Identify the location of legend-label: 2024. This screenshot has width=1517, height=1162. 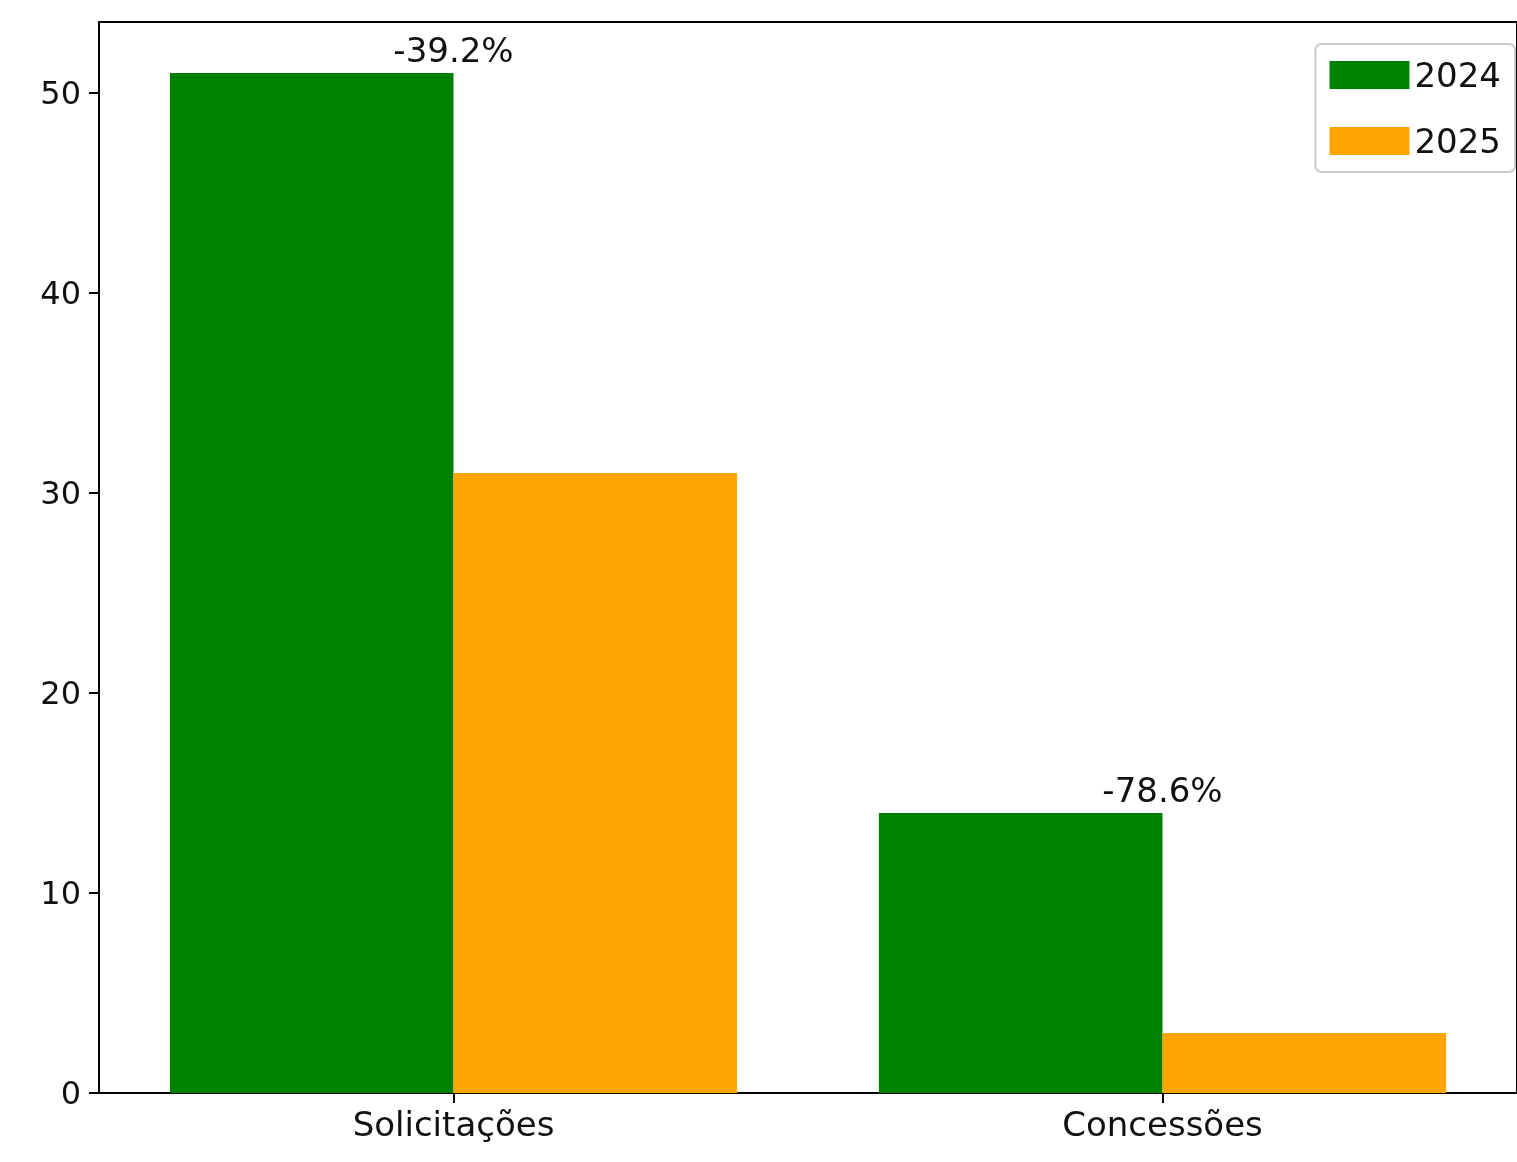
(1457, 75).